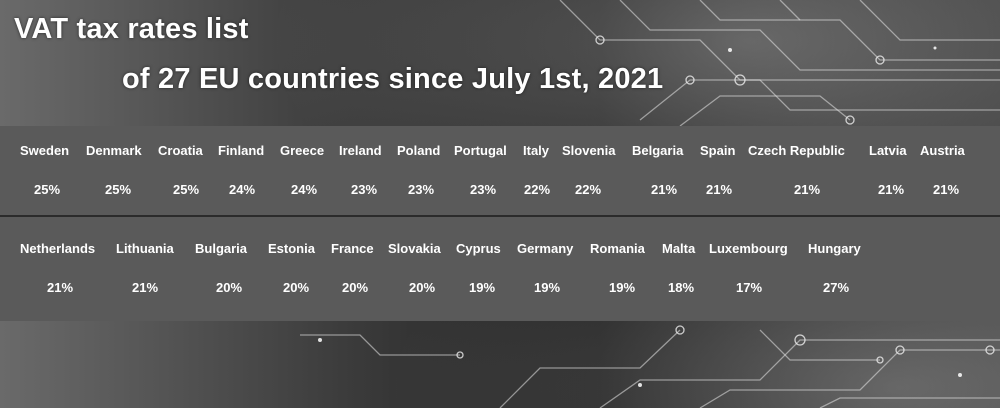 The width and height of the screenshot is (1000, 408). I want to click on country-name: Luxembourg, so click(748, 248).